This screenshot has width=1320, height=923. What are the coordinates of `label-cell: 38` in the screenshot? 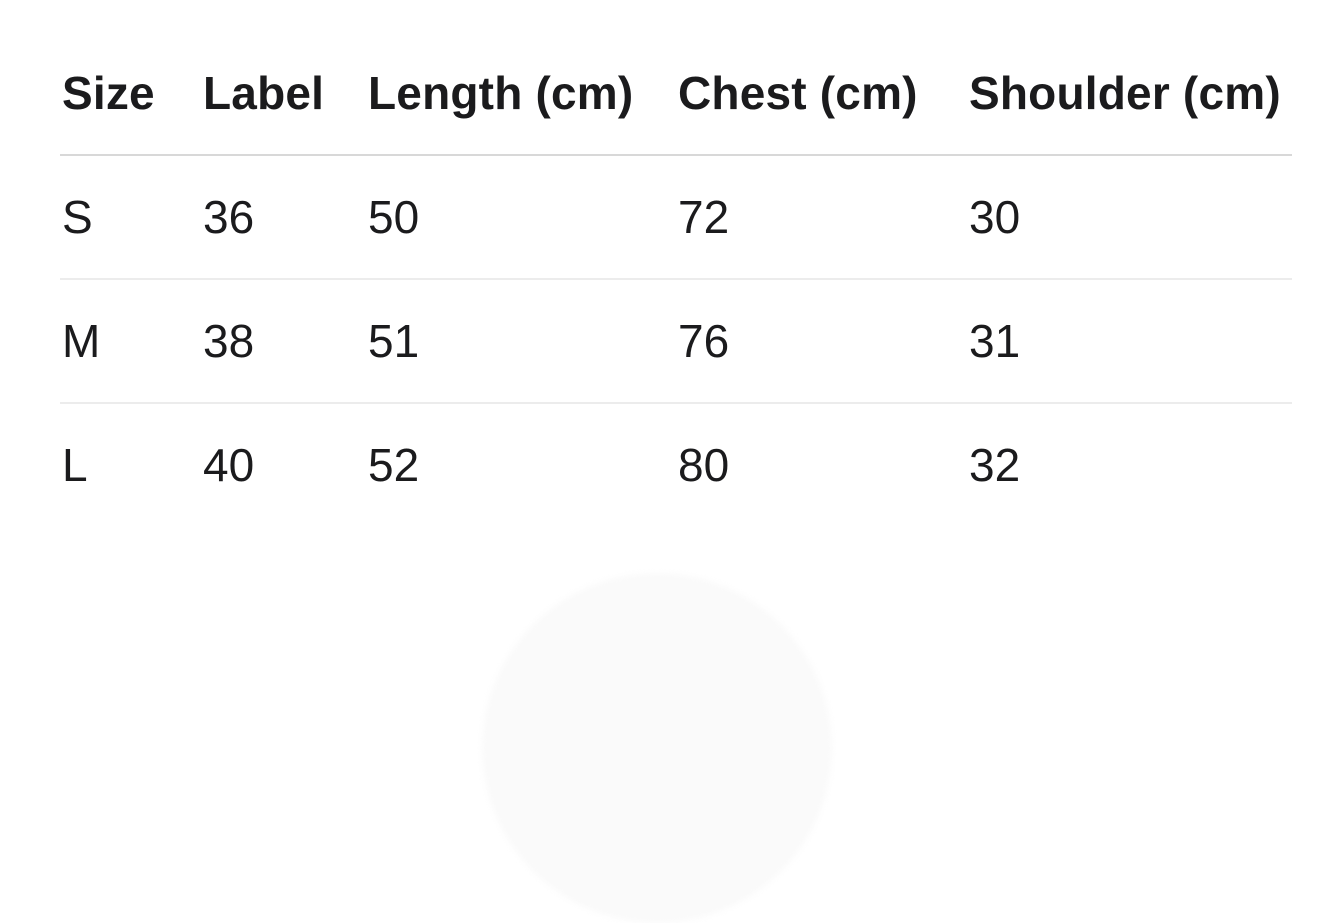 It's located at (283, 341).